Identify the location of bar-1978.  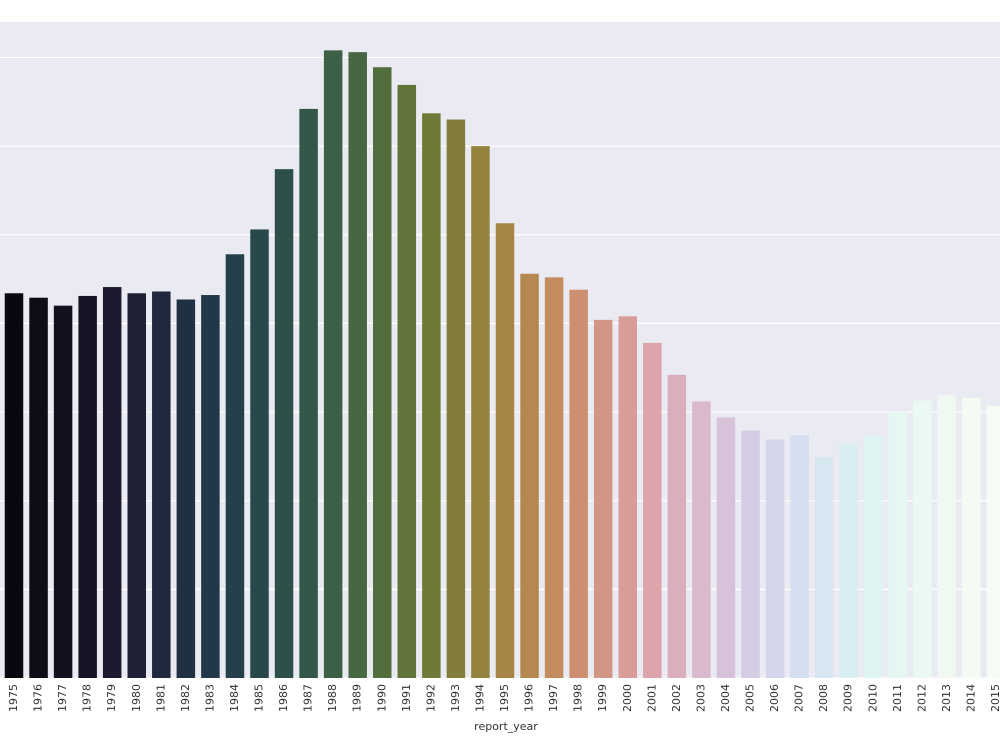
(87, 486).